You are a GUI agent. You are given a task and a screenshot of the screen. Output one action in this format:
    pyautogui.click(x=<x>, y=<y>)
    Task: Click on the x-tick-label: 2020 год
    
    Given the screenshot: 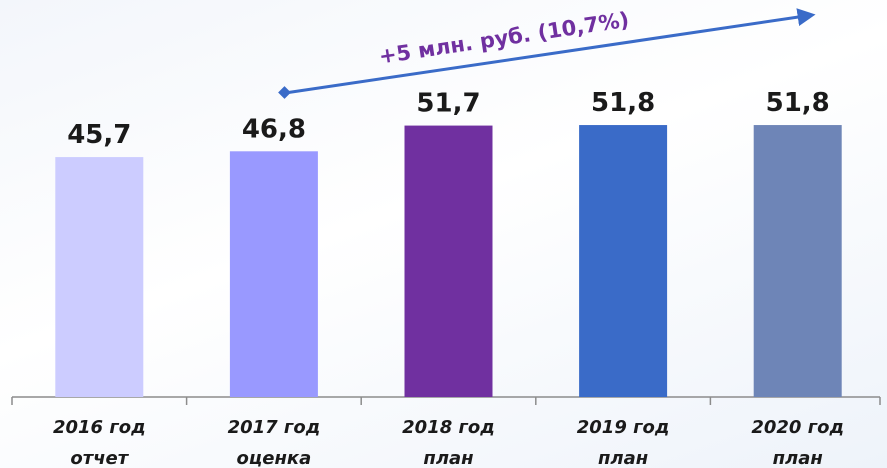 What is the action you would take?
    pyautogui.click(x=797, y=427)
    